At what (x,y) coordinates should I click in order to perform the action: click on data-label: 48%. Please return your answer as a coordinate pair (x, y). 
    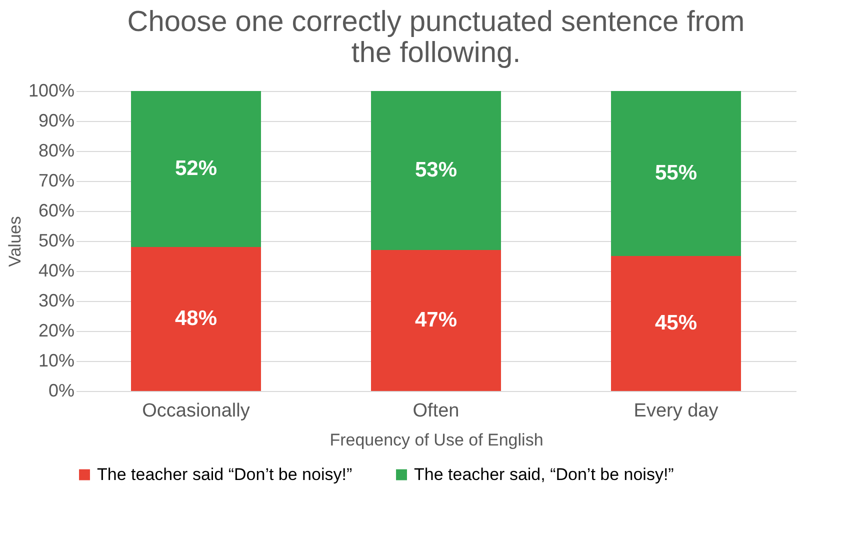
    Looking at the image, I should click on (196, 318).